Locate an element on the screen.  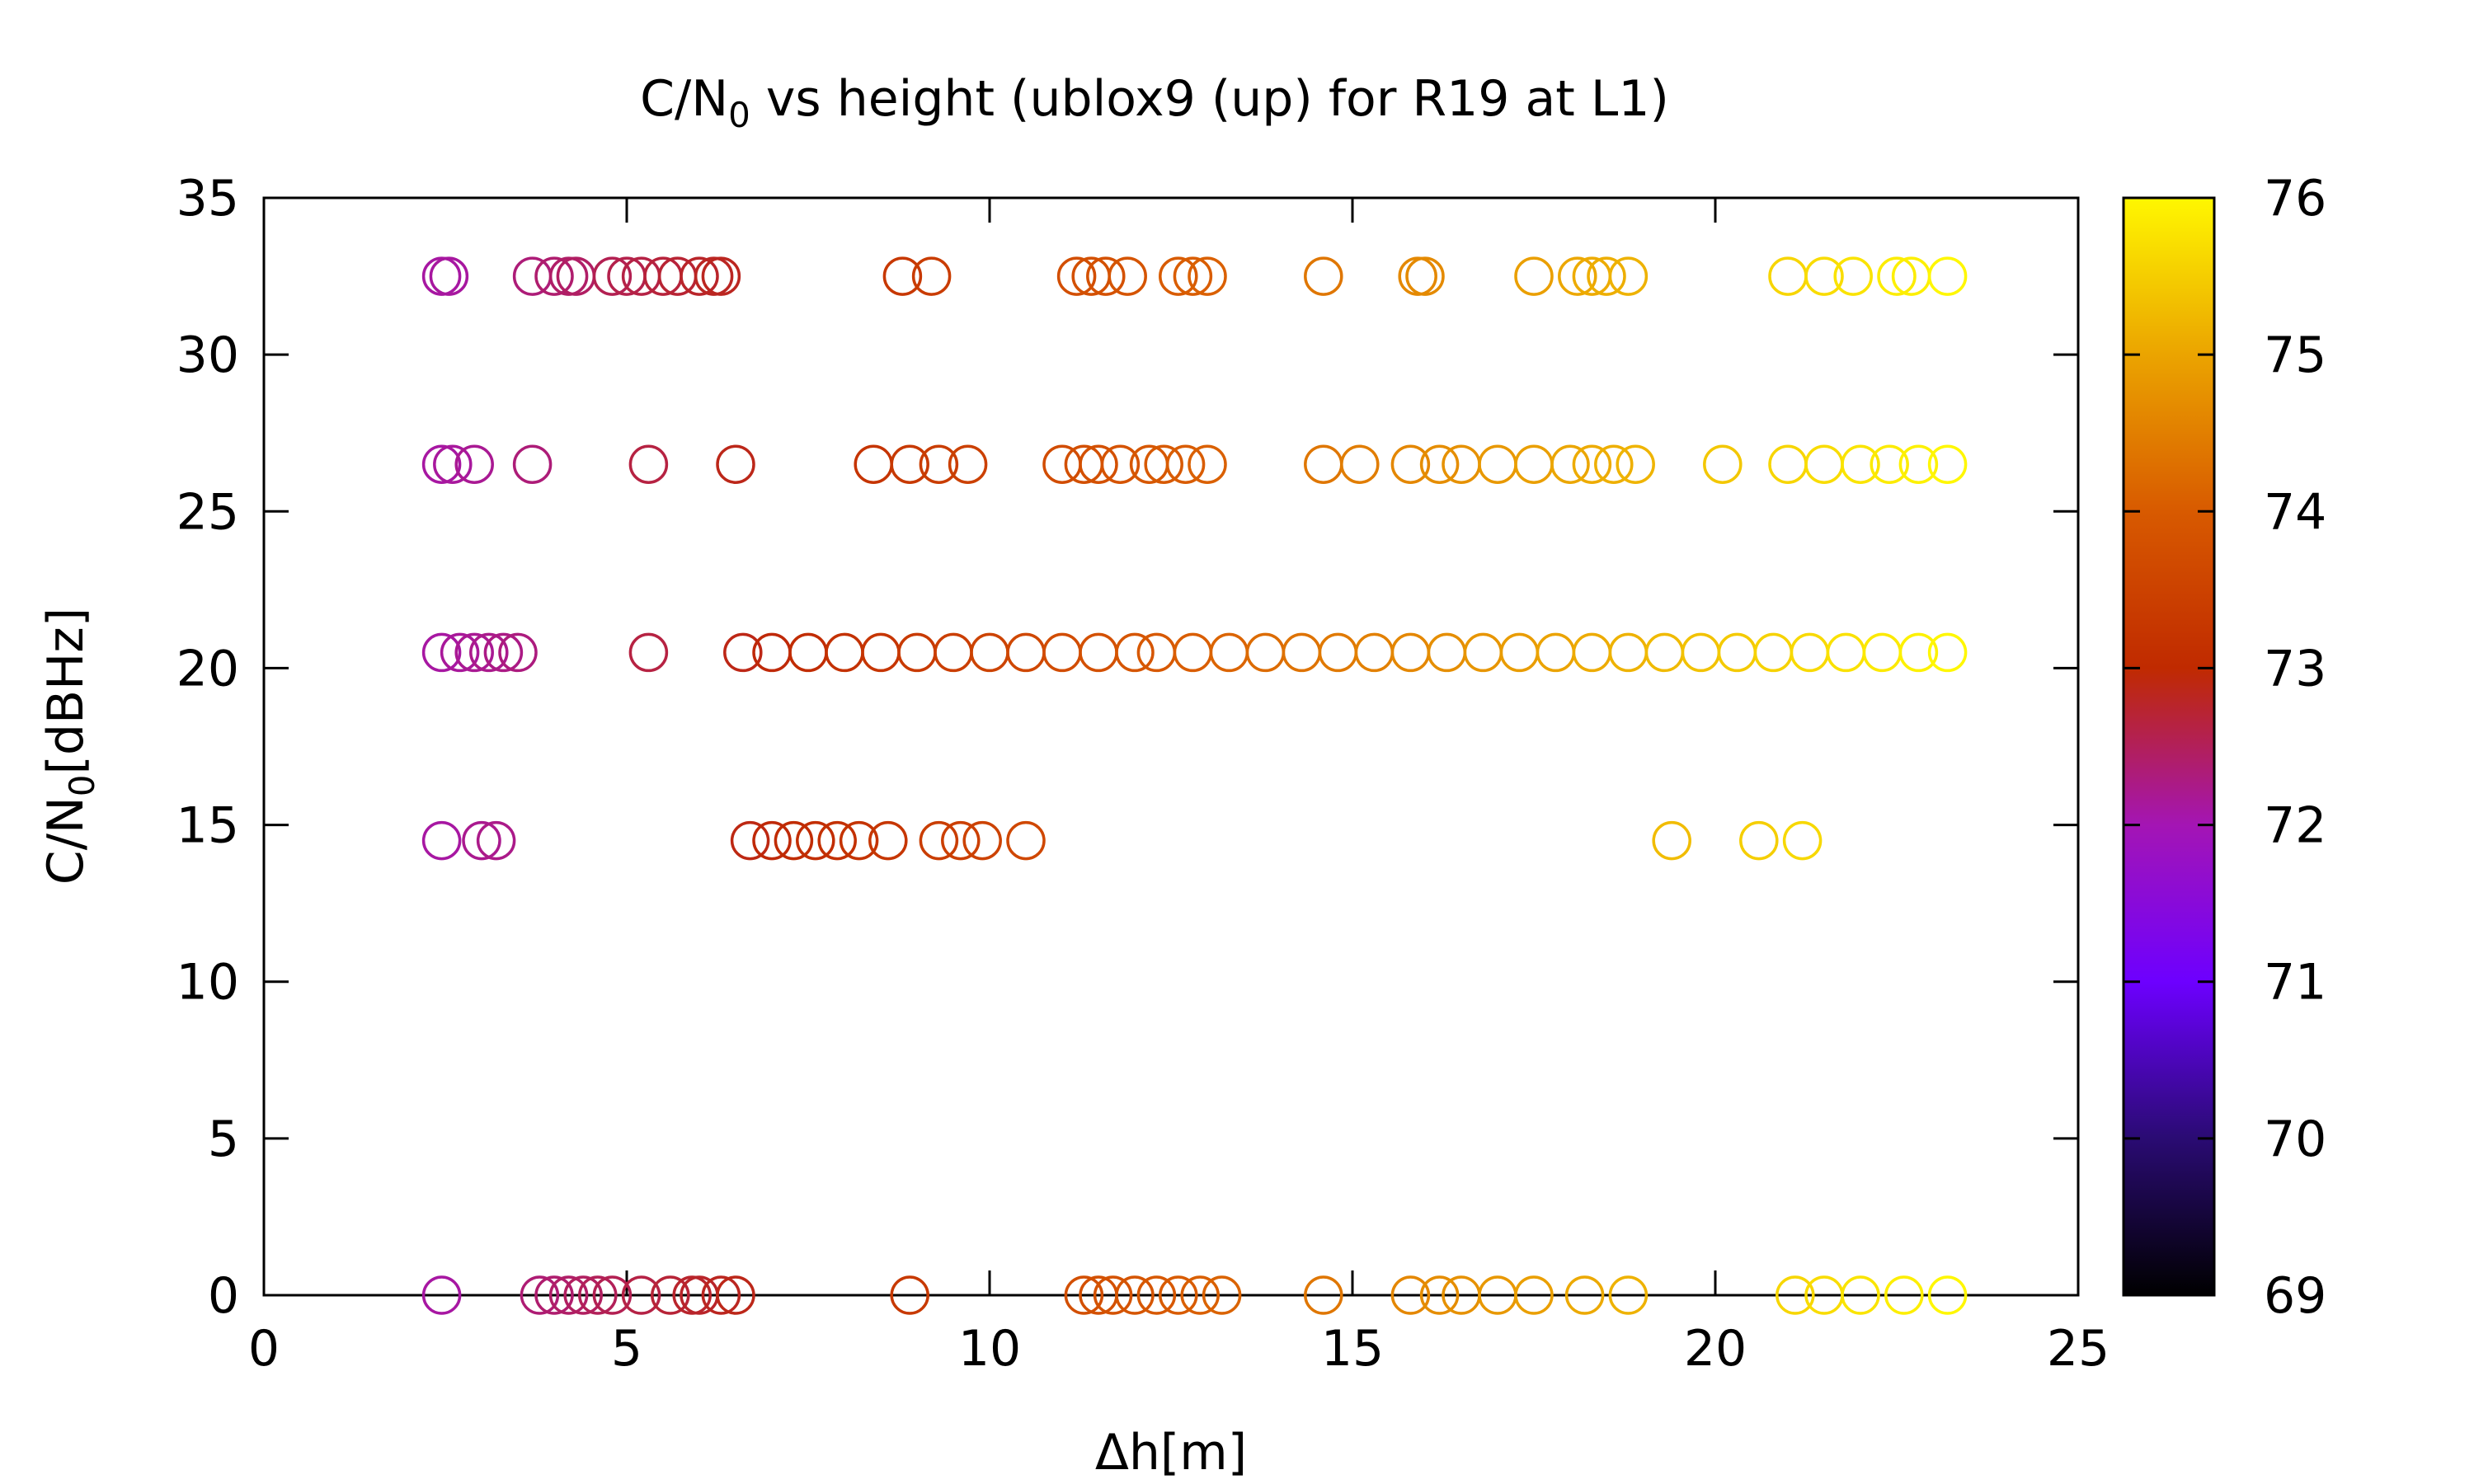
y-tick-label: 20 is located at coordinates (207, 668).